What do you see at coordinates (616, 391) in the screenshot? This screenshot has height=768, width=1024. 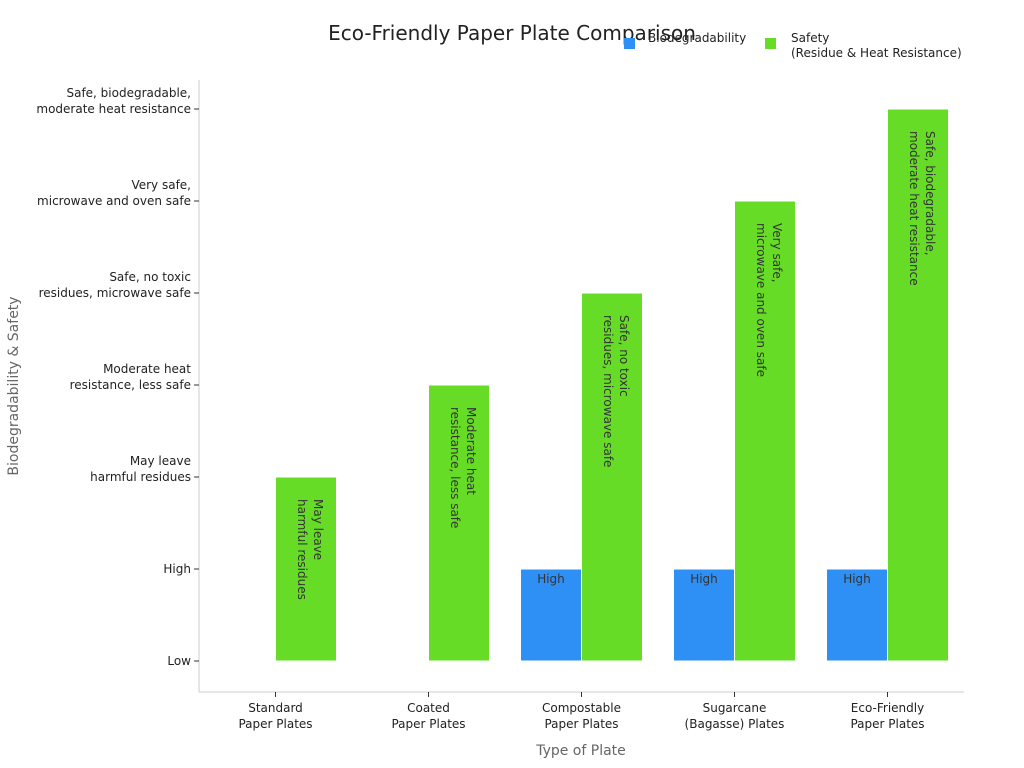 I see `bar-label: Safe, no toxicresidues, microwave safe` at bounding box center [616, 391].